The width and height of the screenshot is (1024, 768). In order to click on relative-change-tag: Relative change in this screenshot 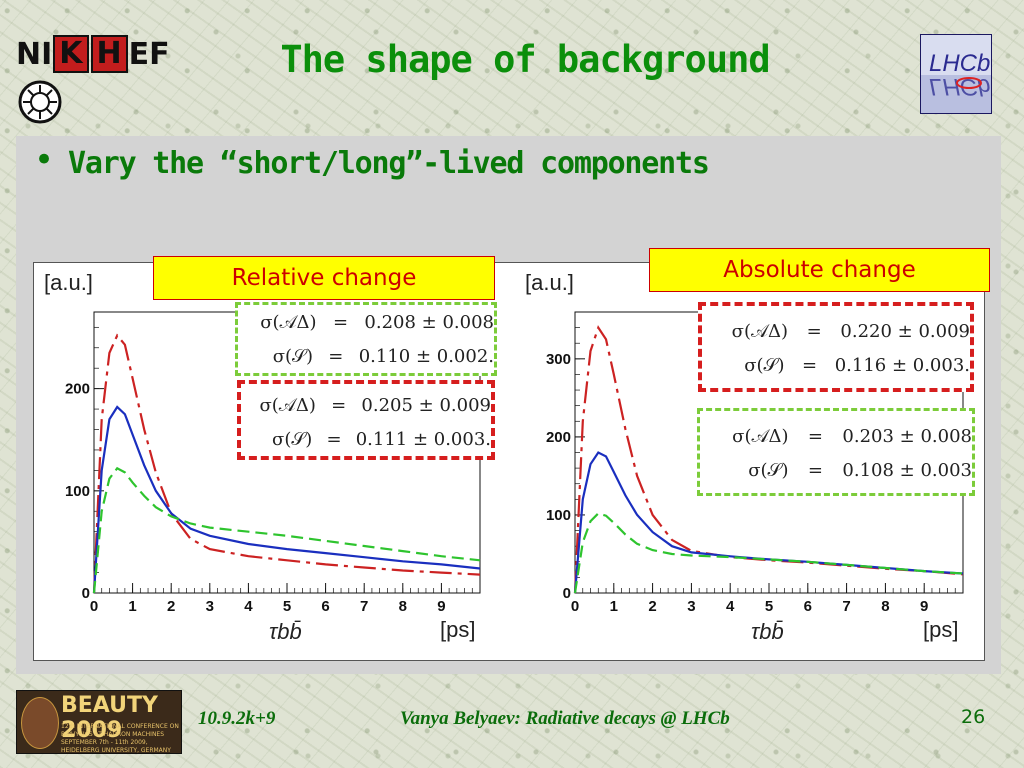, I will do `click(324, 278)`.